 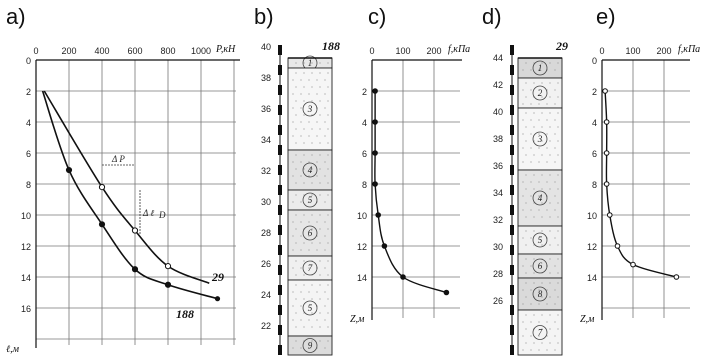 I want to click on panel-b-y-tick: 40, so click(x=266, y=47).